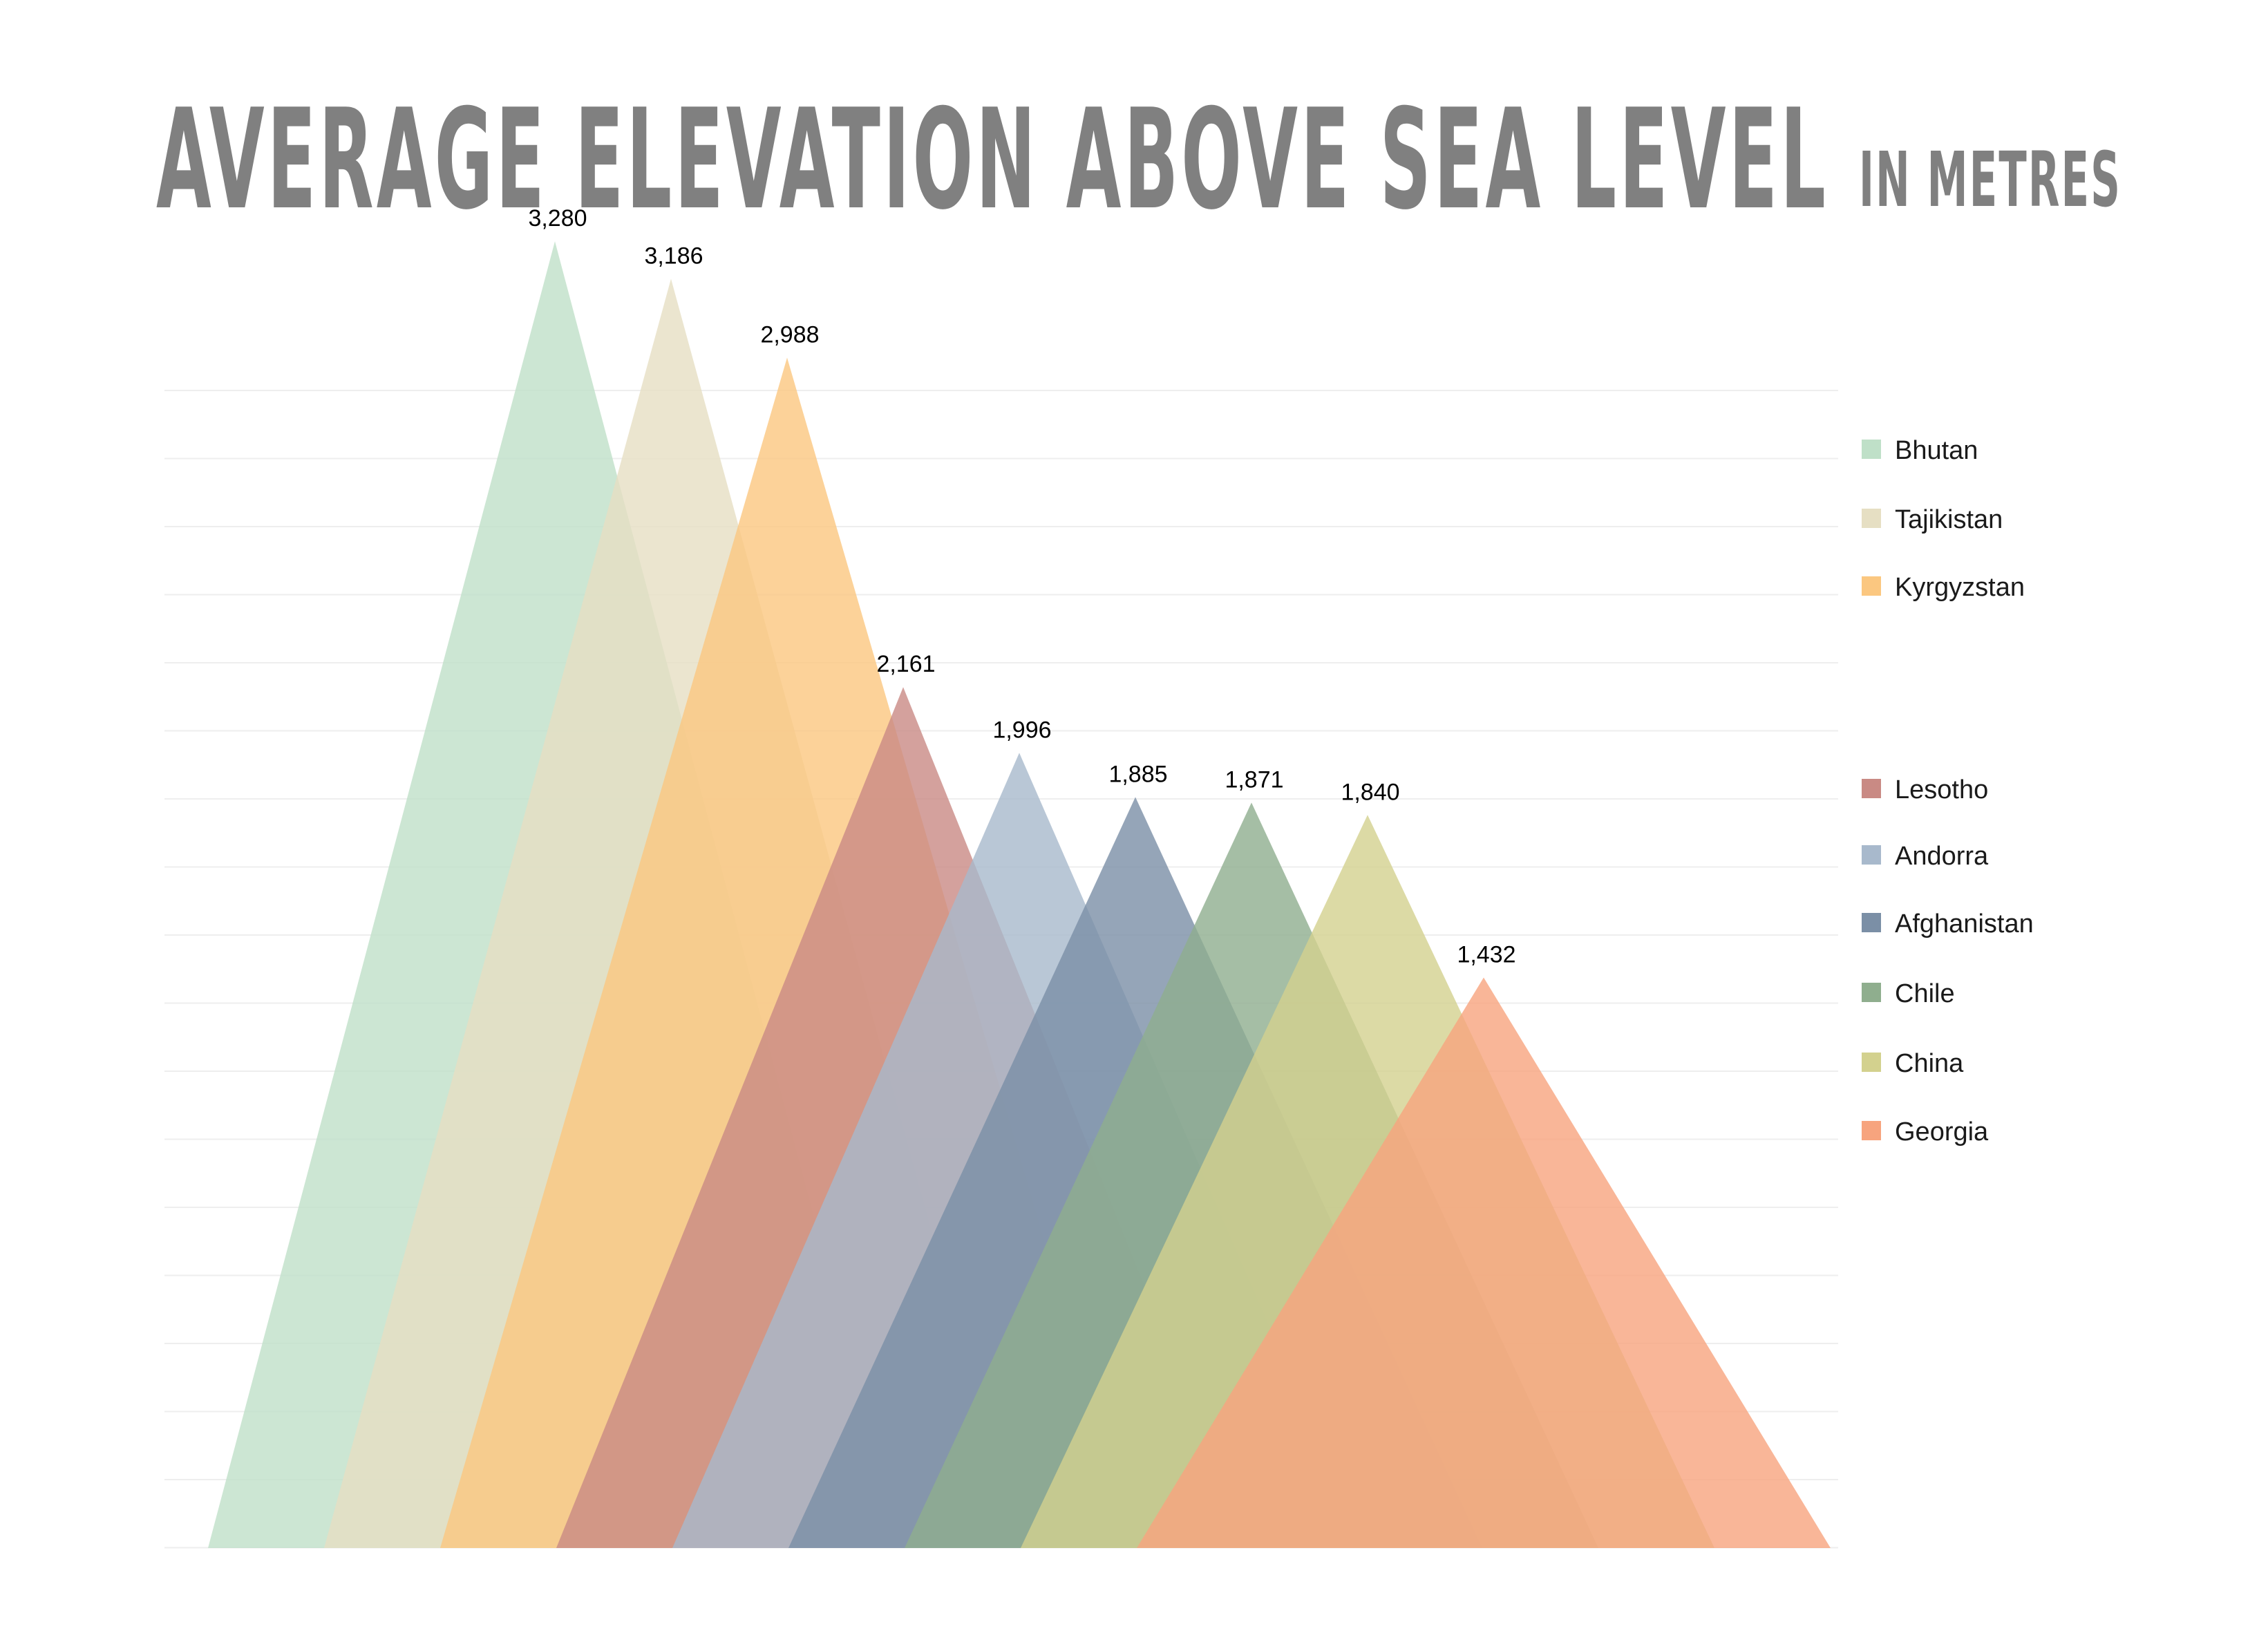  I want to click on chart-subtitle: IN METRES, so click(1990, 179).